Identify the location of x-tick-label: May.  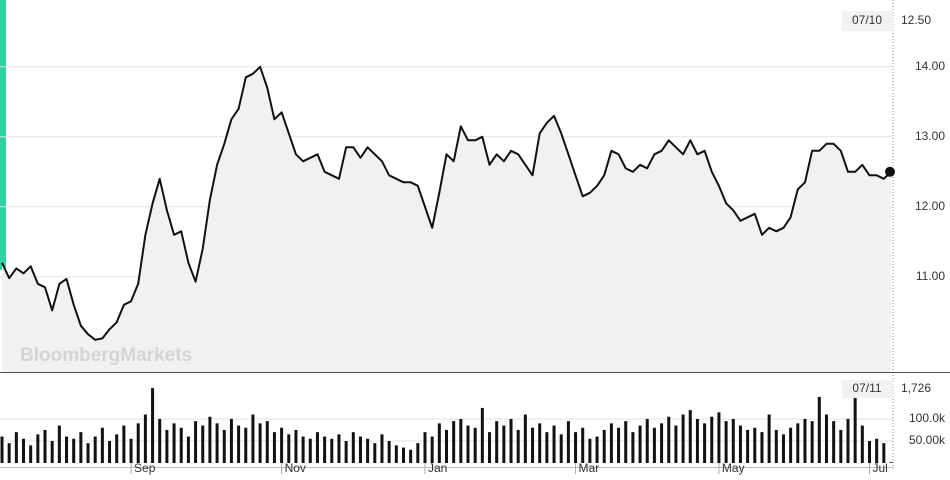
(733, 468).